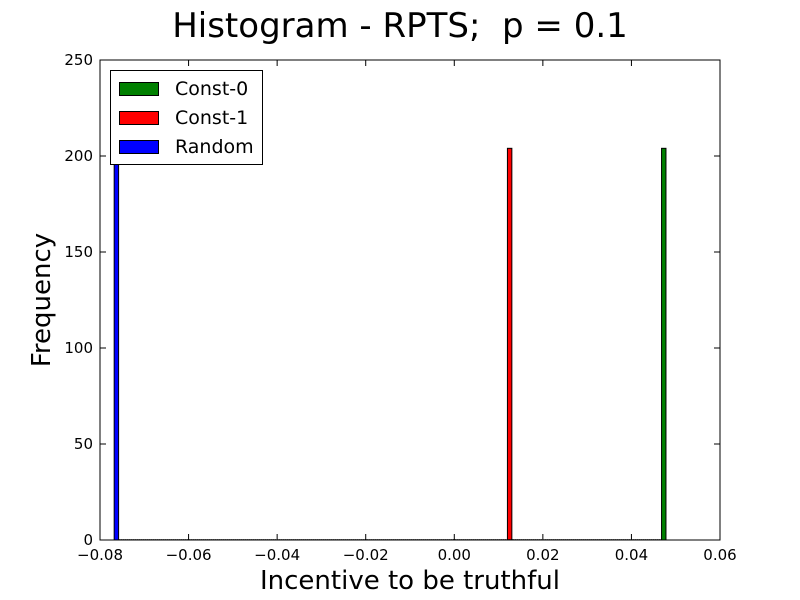  What do you see at coordinates (366, 555) in the screenshot?
I see `x-tick-label: −0.02` at bounding box center [366, 555].